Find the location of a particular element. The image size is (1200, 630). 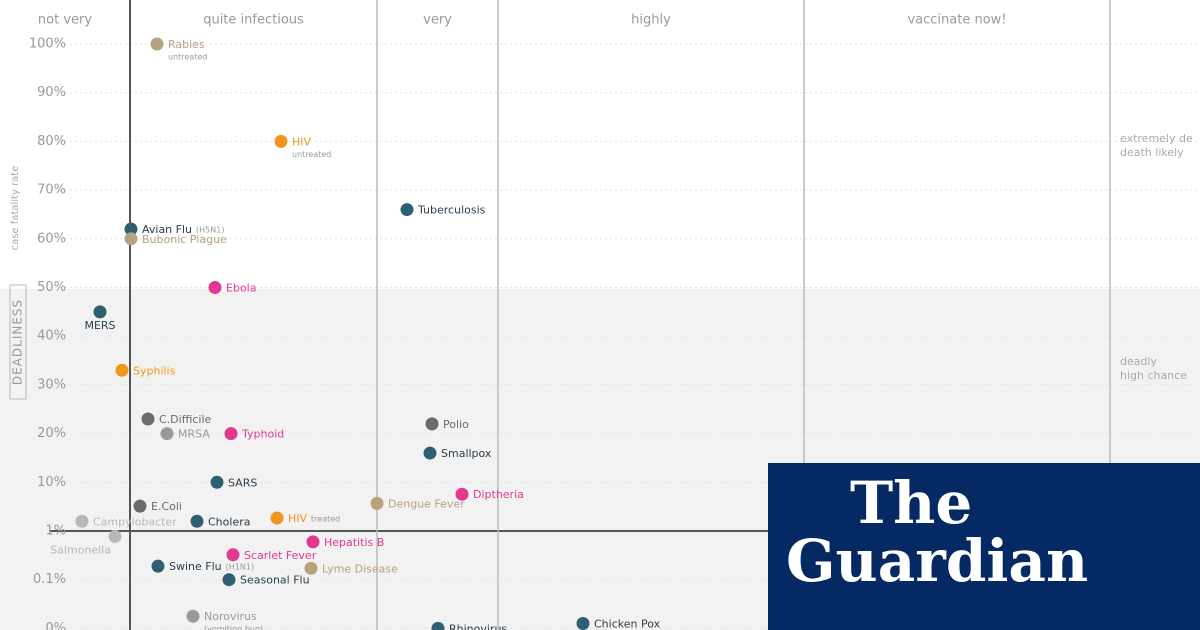

point-label: Scarlet Fever is located at coordinates (280, 555).